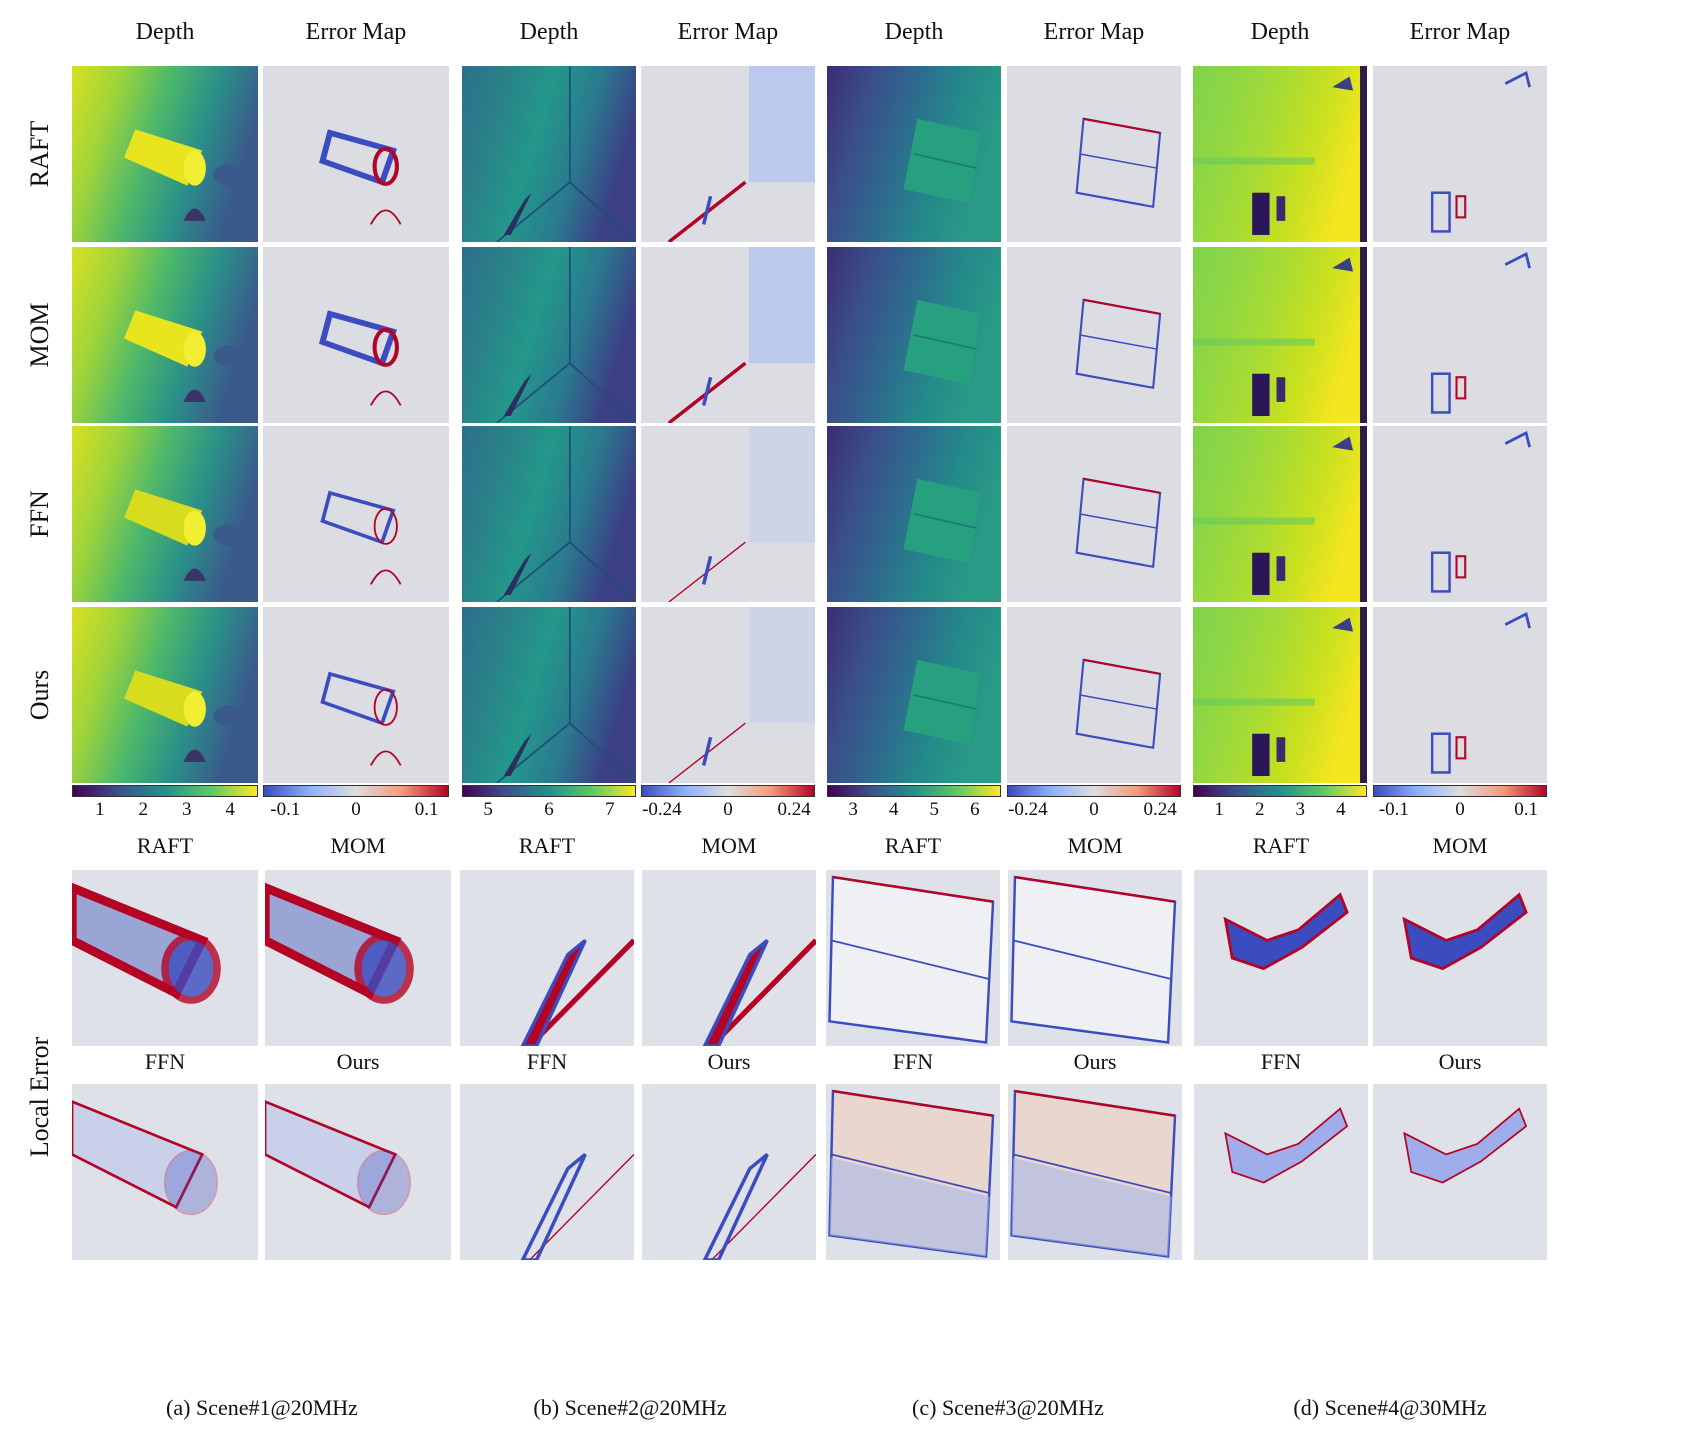  I want to click on row-label: MOM, so click(39, 335).